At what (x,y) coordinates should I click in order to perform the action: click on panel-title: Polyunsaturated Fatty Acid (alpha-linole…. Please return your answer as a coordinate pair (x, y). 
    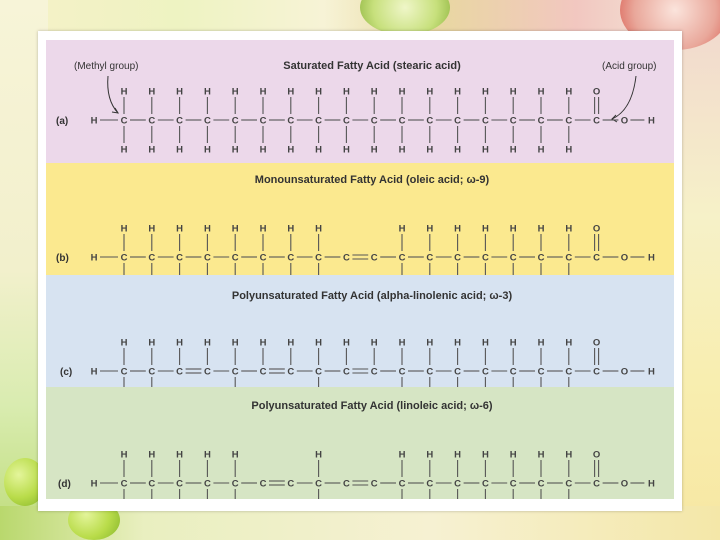
    Looking at the image, I should click on (372, 296).